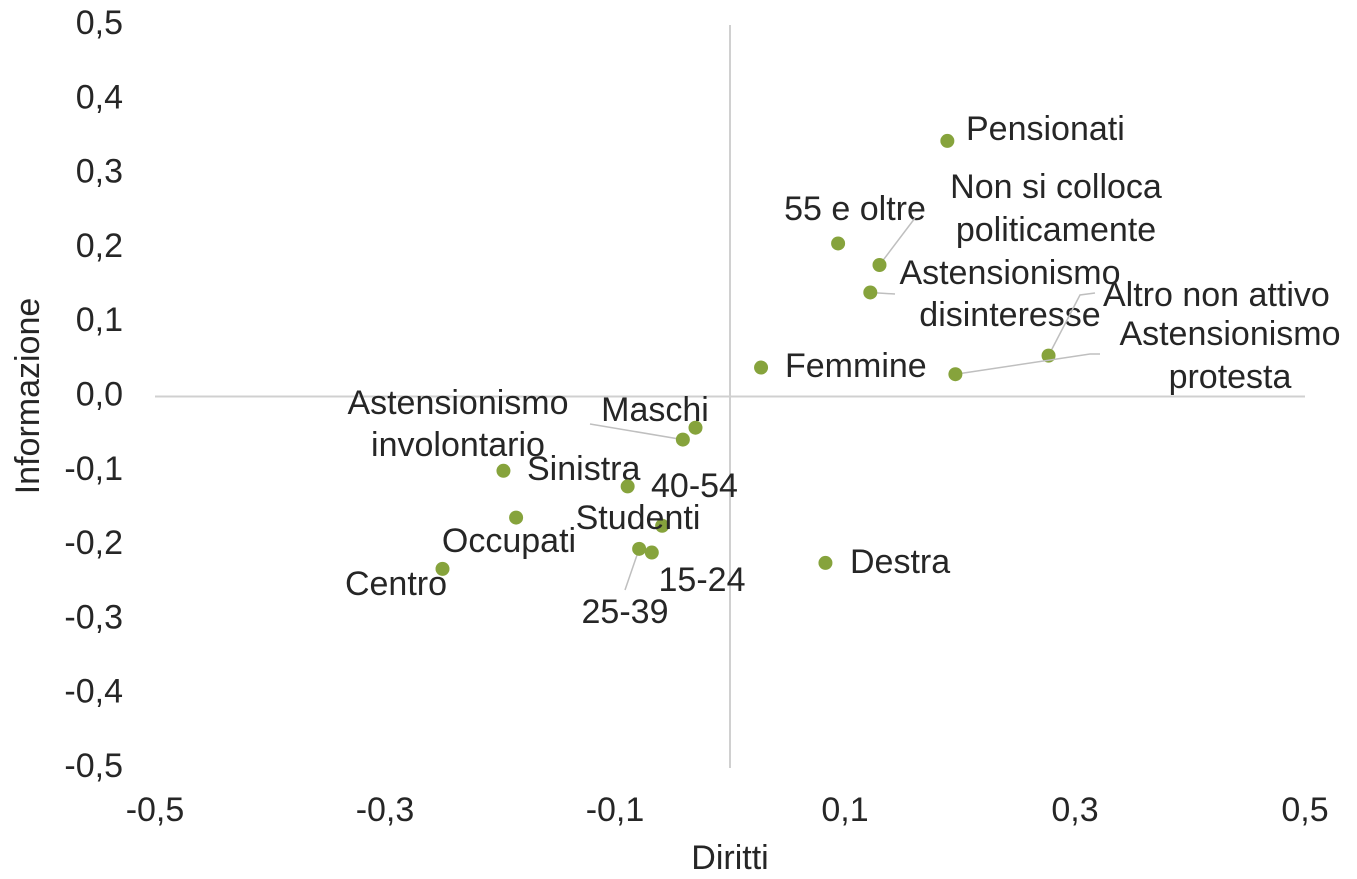  Describe the element at coordinates (99, 97) in the screenshot. I see `y-tick-label: 0,4` at that location.